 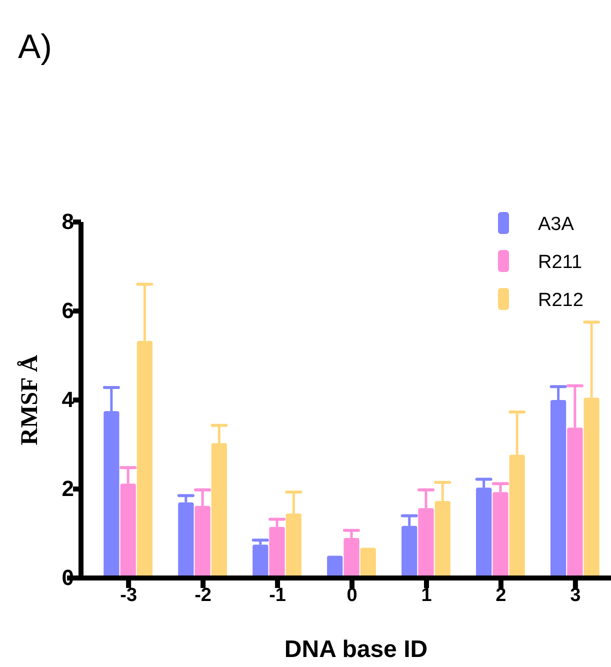 What do you see at coordinates (352, 595) in the screenshot?
I see `x-tick-label: 0` at bounding box center [352, 595].